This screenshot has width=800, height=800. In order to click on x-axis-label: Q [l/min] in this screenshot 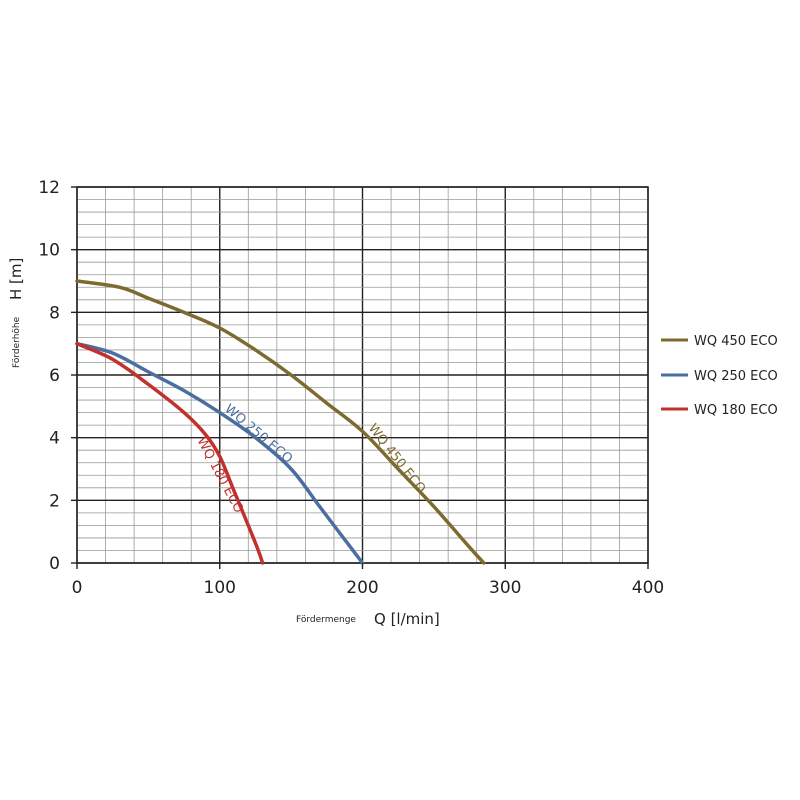, I will do `click(407, 619)`.